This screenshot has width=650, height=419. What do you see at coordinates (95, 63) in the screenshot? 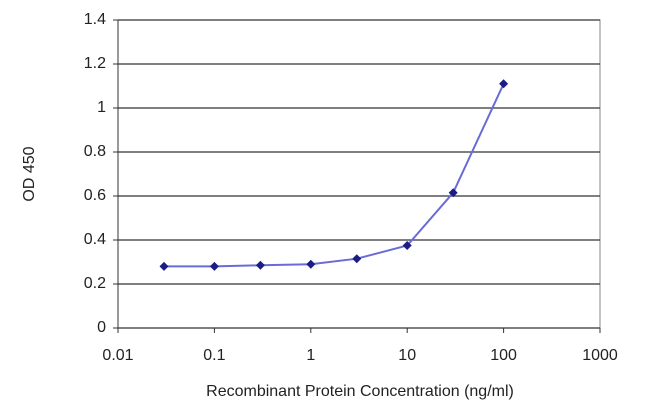
I see `y-tick-label: 1.2` at bounding box center [95, 63].